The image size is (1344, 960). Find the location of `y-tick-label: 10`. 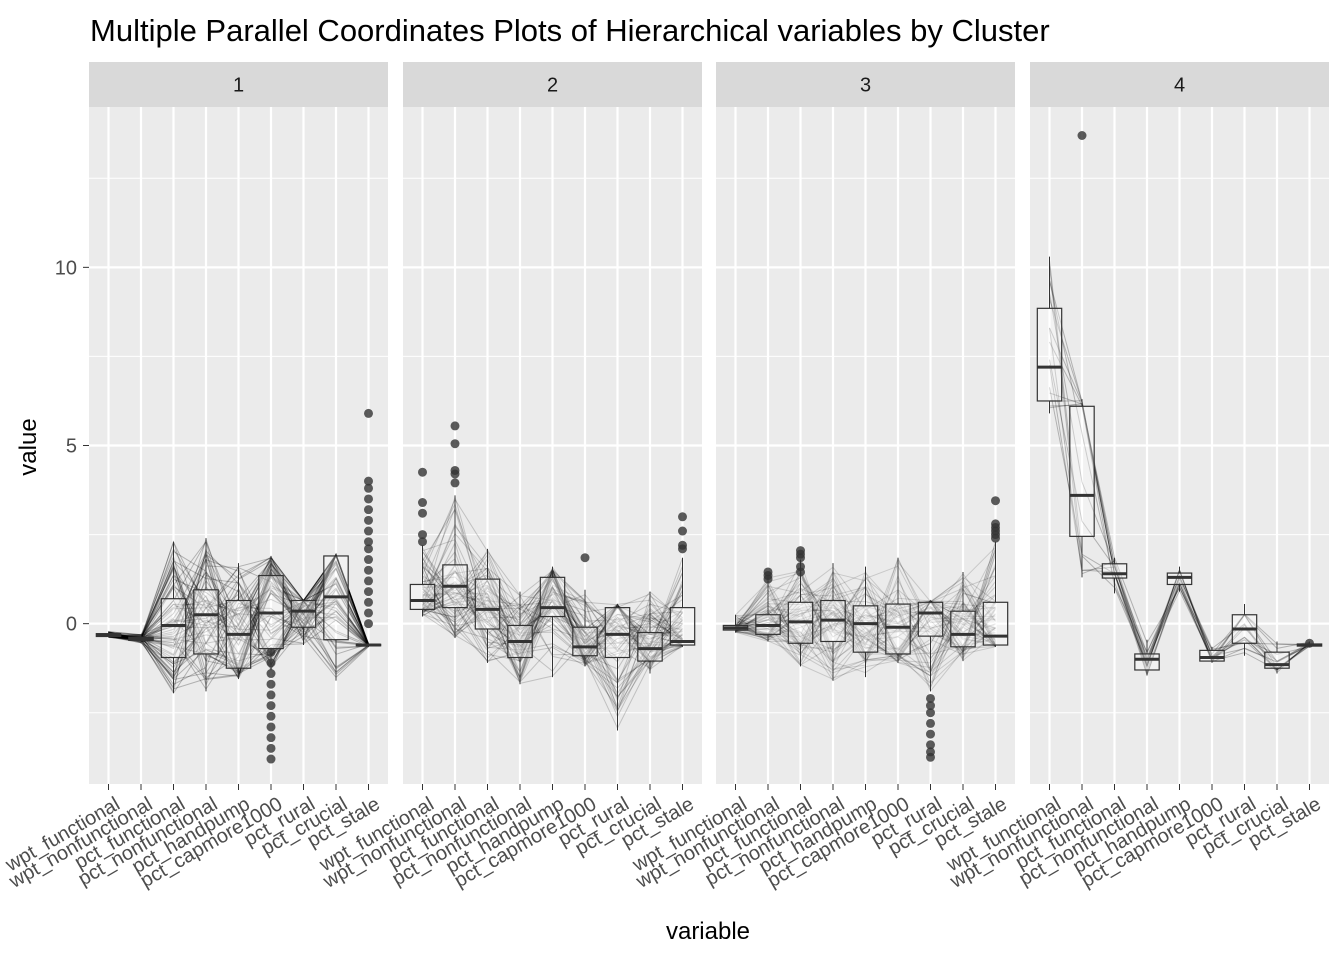

y-tick-label: 10 is located at coordinates (66, 268).